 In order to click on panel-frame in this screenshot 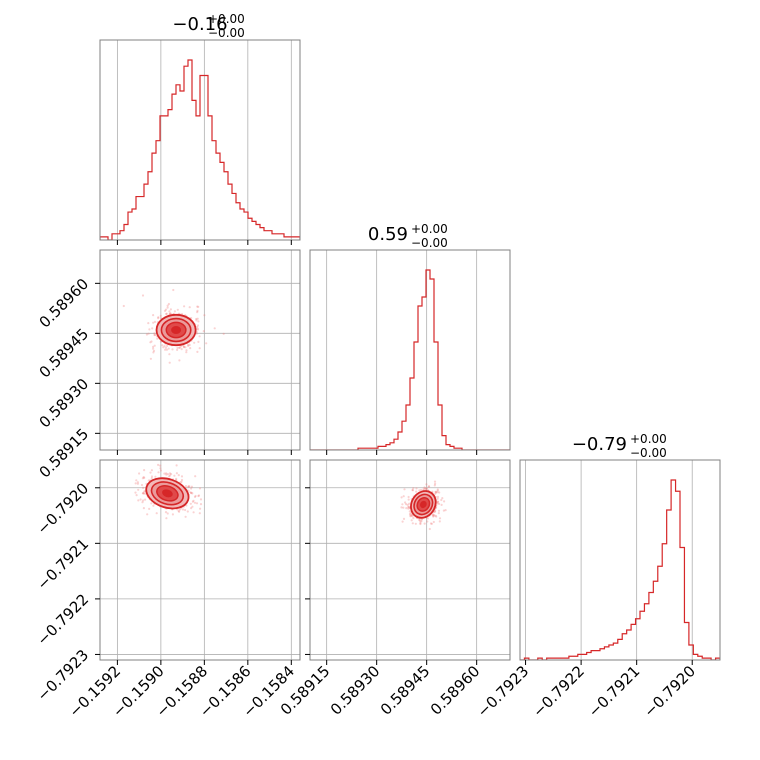, I will do `click(200, 560)`.